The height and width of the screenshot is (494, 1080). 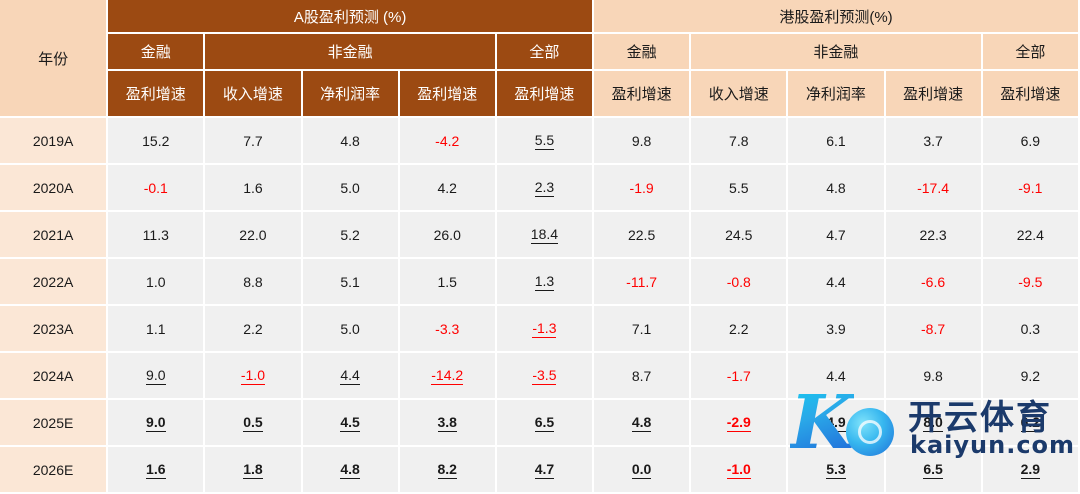 I want to click on data-cell: 6.2, so click(x=1031, y=423).